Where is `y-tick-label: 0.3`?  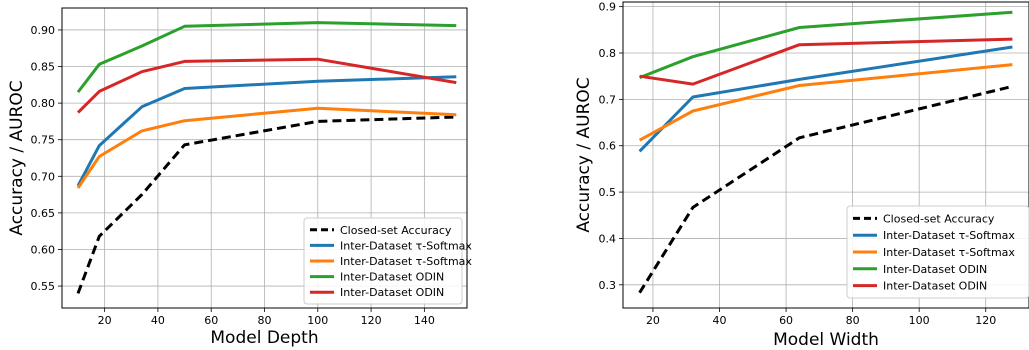 y-tick-label: 0.3 is located at coordinates (608, 285).